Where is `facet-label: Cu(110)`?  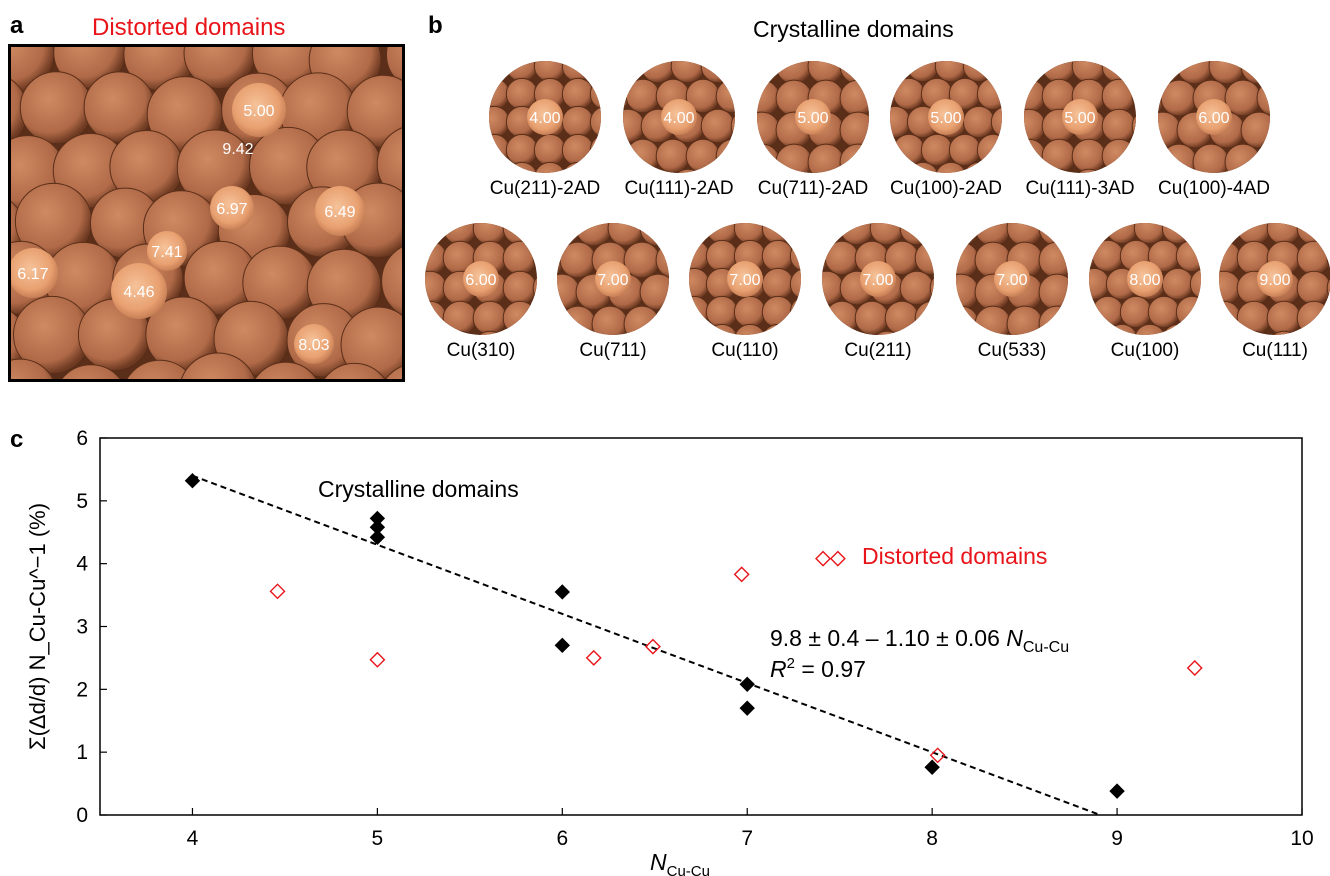
facet-label: Cu(110) is located at coordinates (745, 350).